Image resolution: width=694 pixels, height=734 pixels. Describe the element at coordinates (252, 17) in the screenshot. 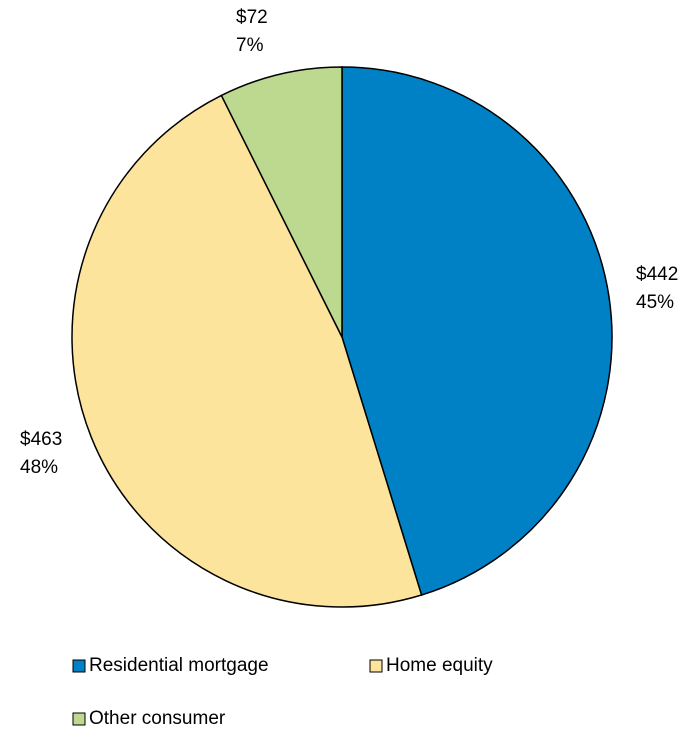

I see `value-label: $72` at that location.